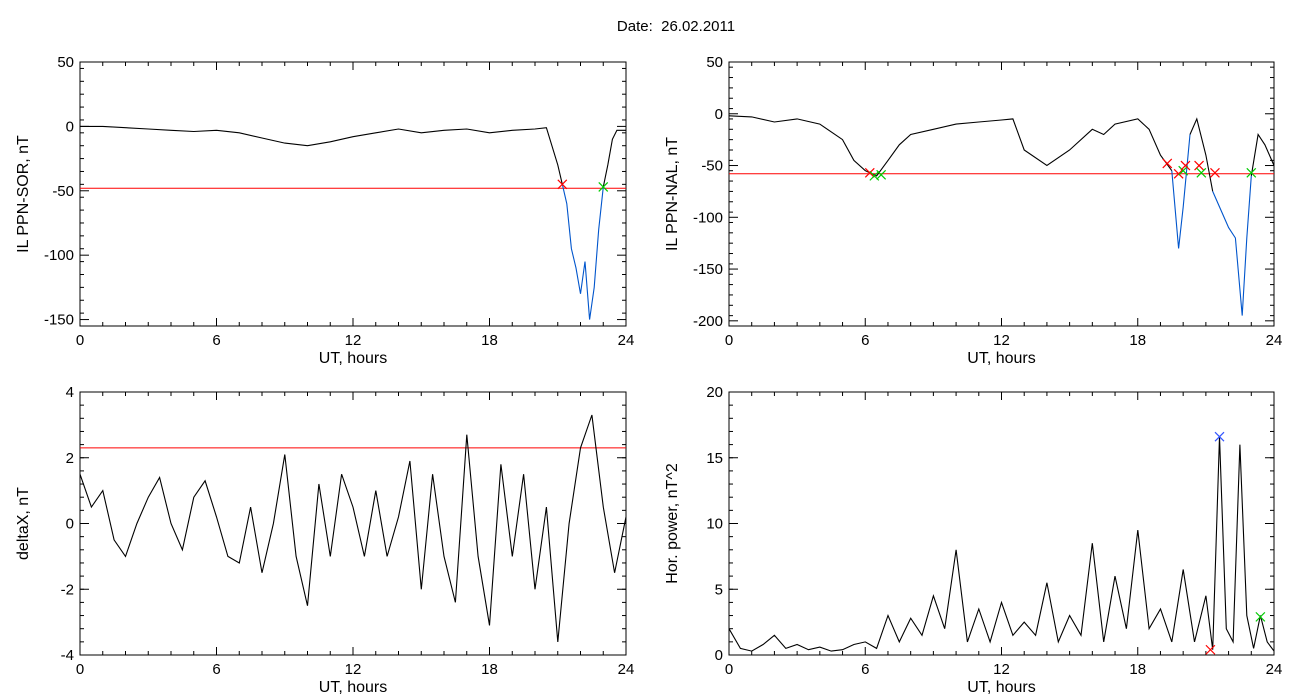  I want to click on y-tick-label: 15, so click(714, 458).